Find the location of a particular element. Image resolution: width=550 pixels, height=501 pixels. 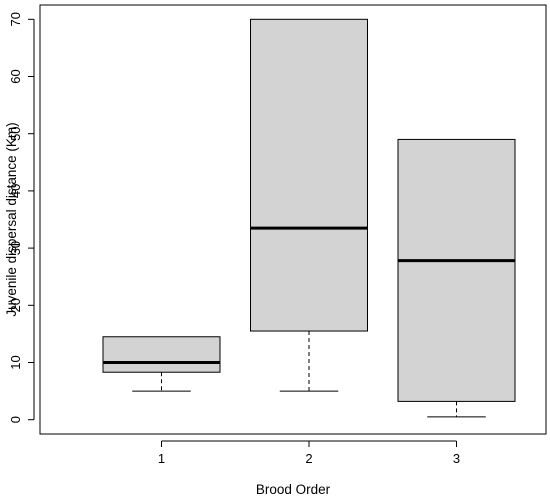

y-tick-label-30: 30 is located at coordinates (15, 248).